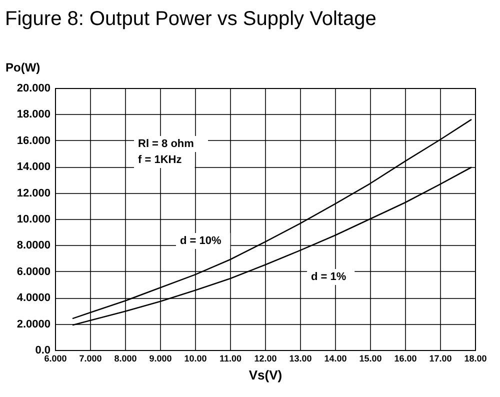  I want to click on x-tick-label: 13.00, so click(300, 359).